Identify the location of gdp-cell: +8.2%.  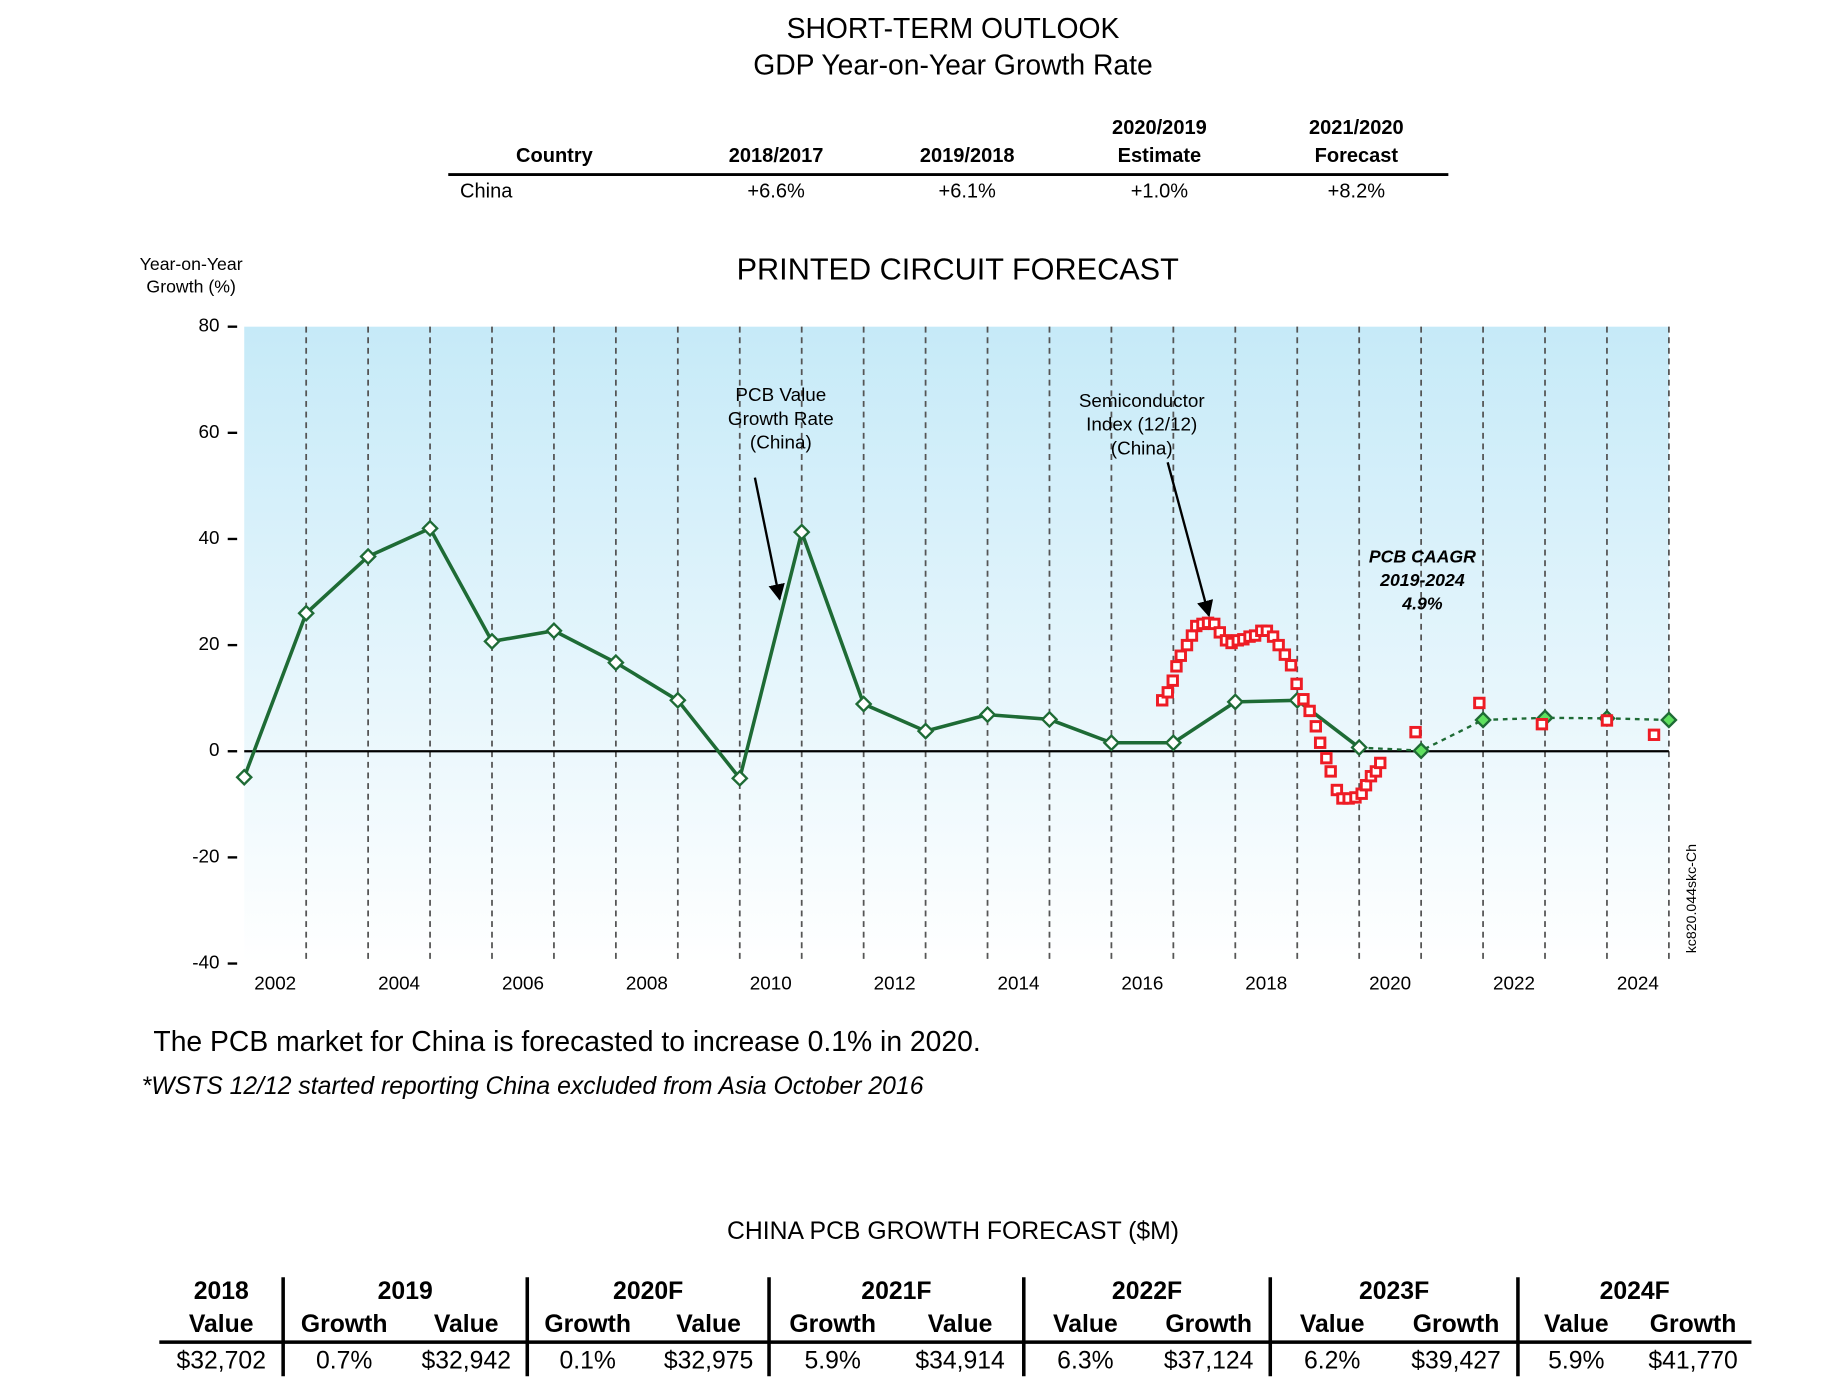
(1357, 192).